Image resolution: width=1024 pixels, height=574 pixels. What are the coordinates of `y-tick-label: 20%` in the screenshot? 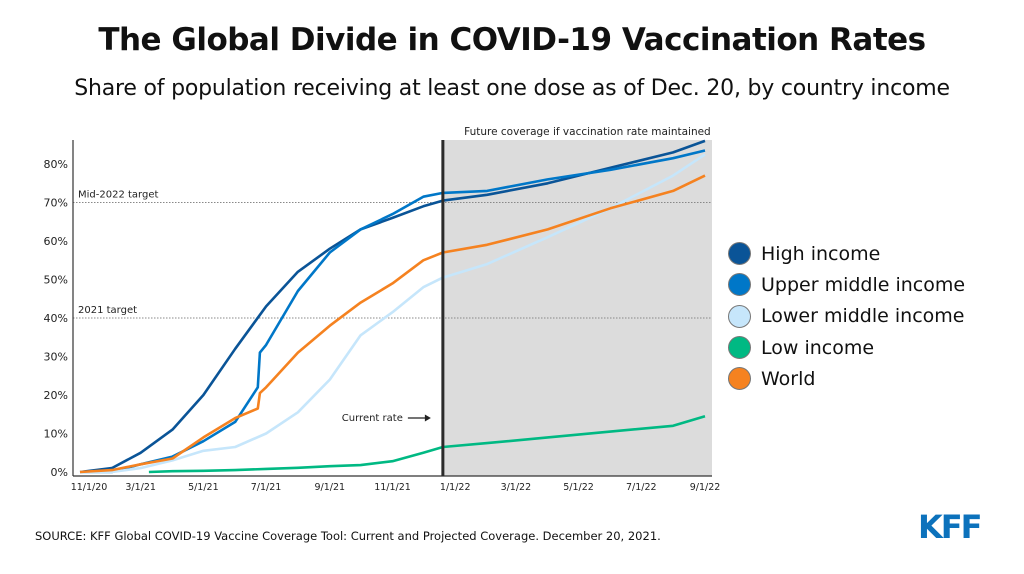 It's located at (56, 395).